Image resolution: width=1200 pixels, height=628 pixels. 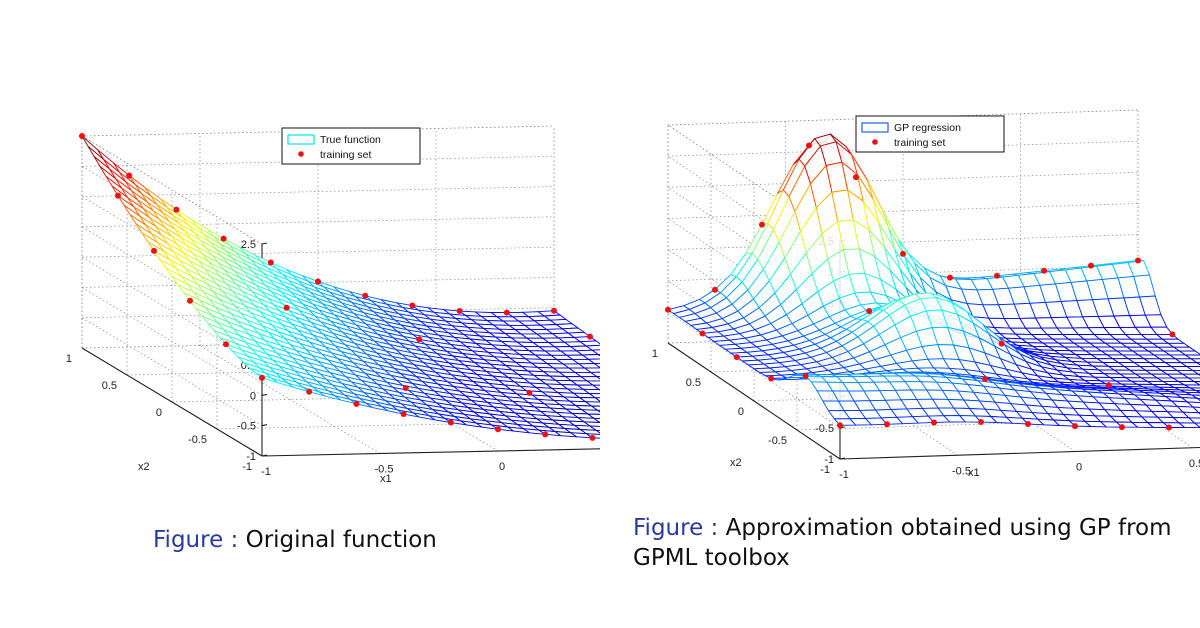 I want to click on figure-caption-left: Figure : Original function, so click(x=295, y=540).